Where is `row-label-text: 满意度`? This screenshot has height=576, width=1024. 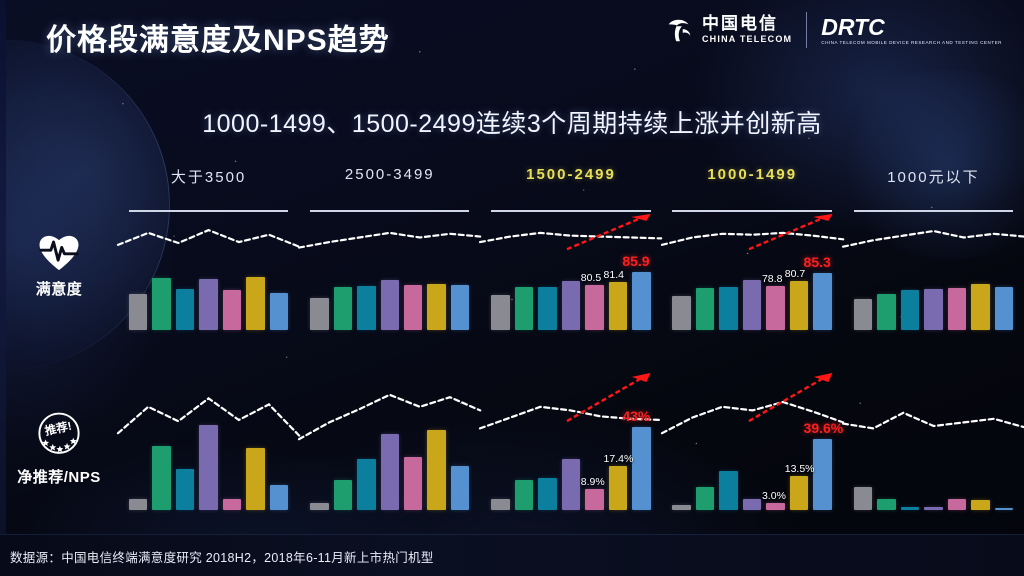
row-label-text: 满意度 is located at coordinates (59, 289).